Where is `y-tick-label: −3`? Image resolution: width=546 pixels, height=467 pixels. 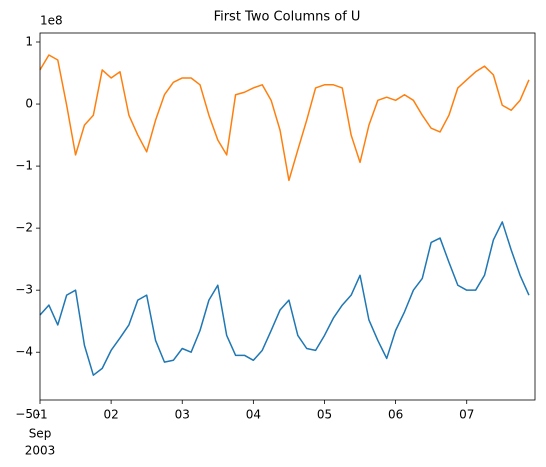
y-tick-label: −3 is located at coordinates (24, 290).